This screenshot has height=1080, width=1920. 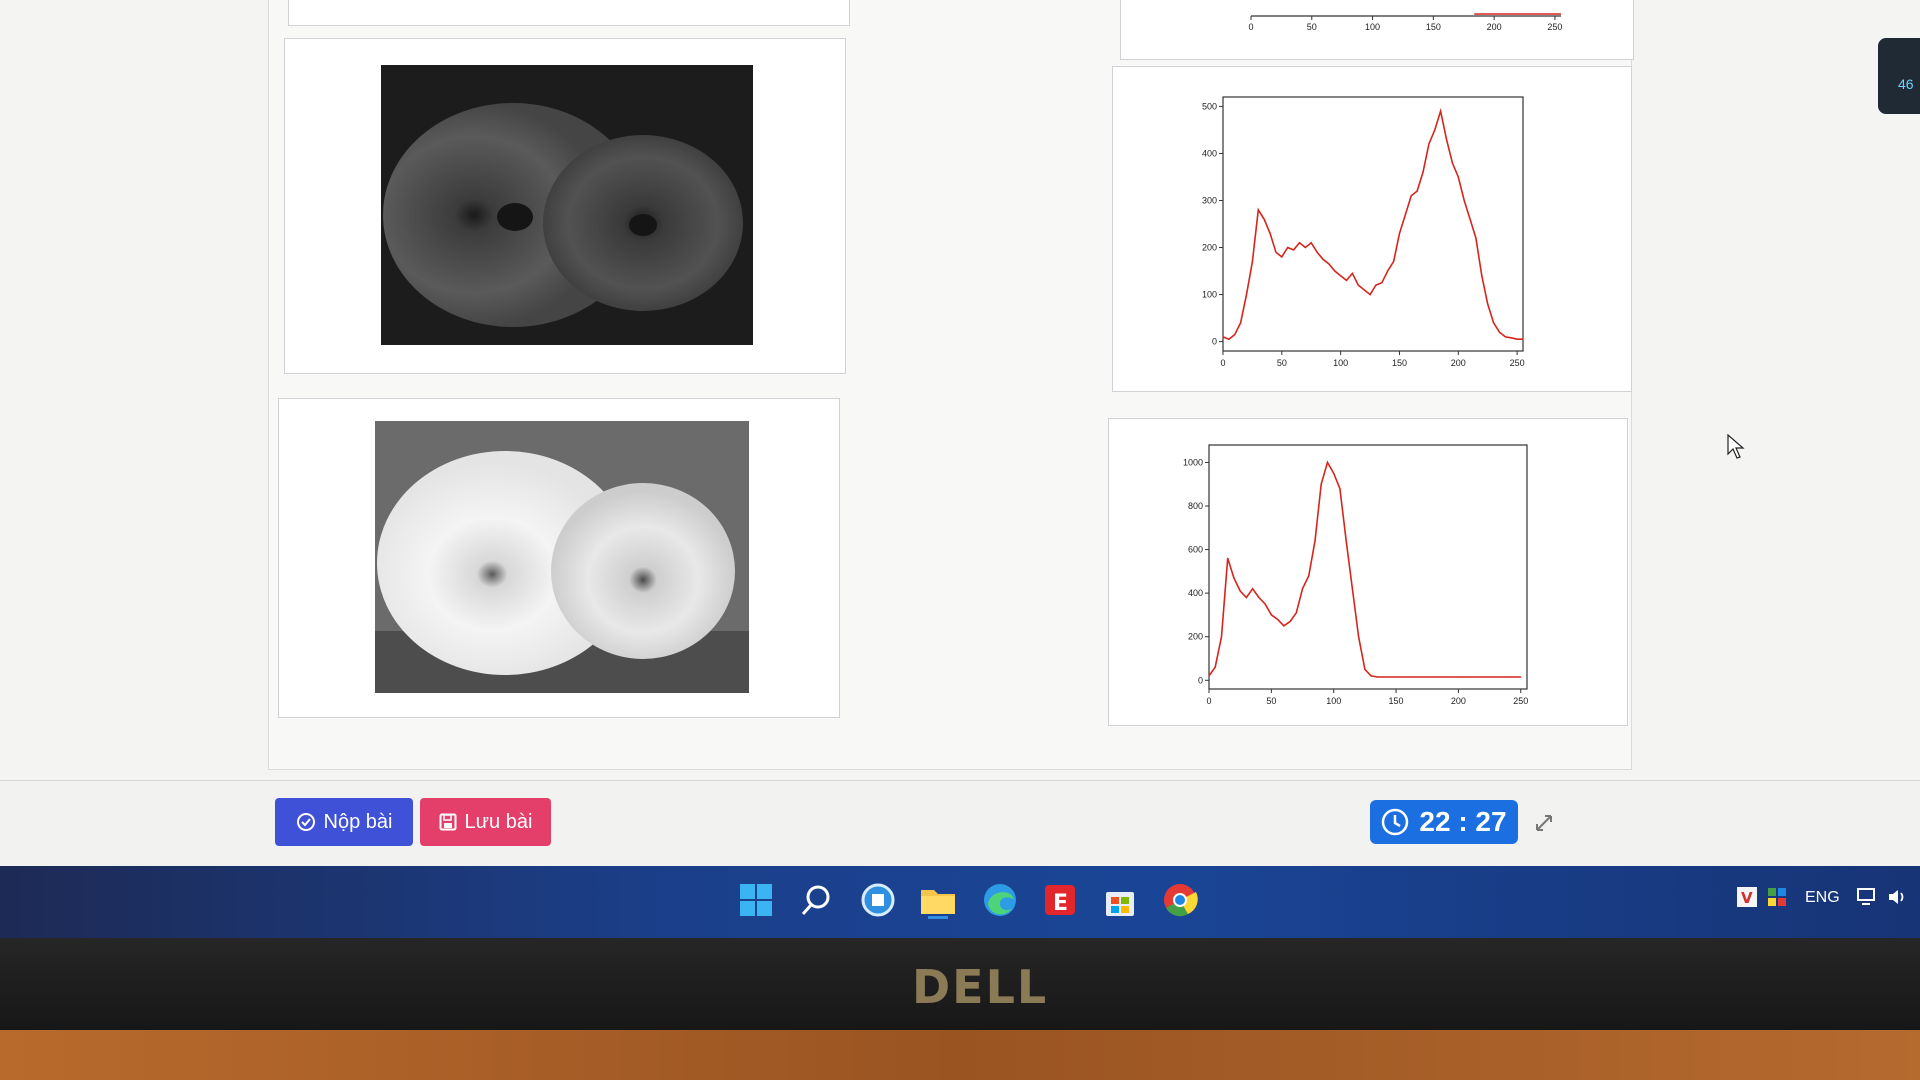 I want to click on store-icon, so click(x=1120, y=900).